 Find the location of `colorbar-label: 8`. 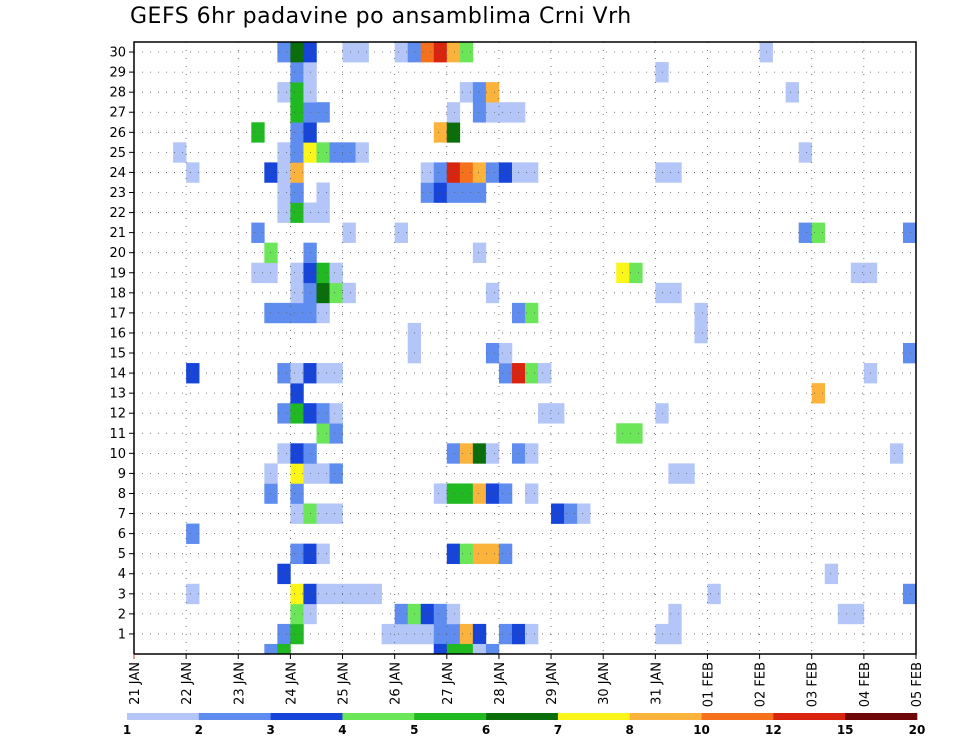

colorbar-label: 8 is located at coordinates (630, 730).